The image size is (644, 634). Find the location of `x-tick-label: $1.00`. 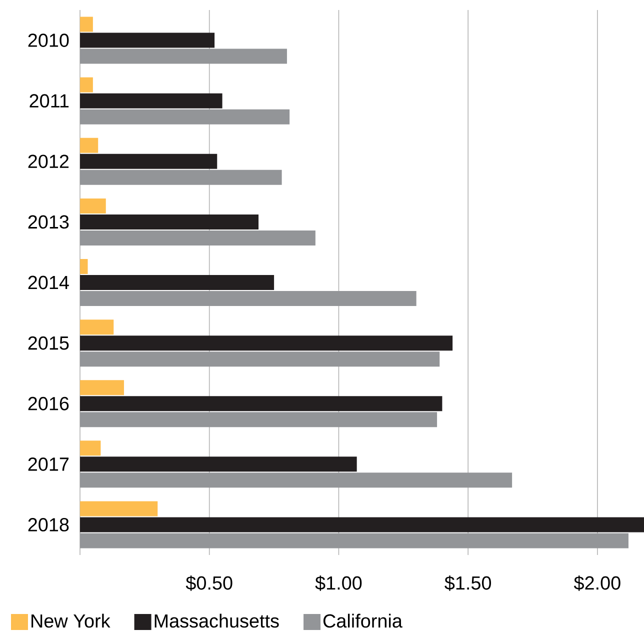

x-tick-label: $1.00 is located at coordinates (338, 583).